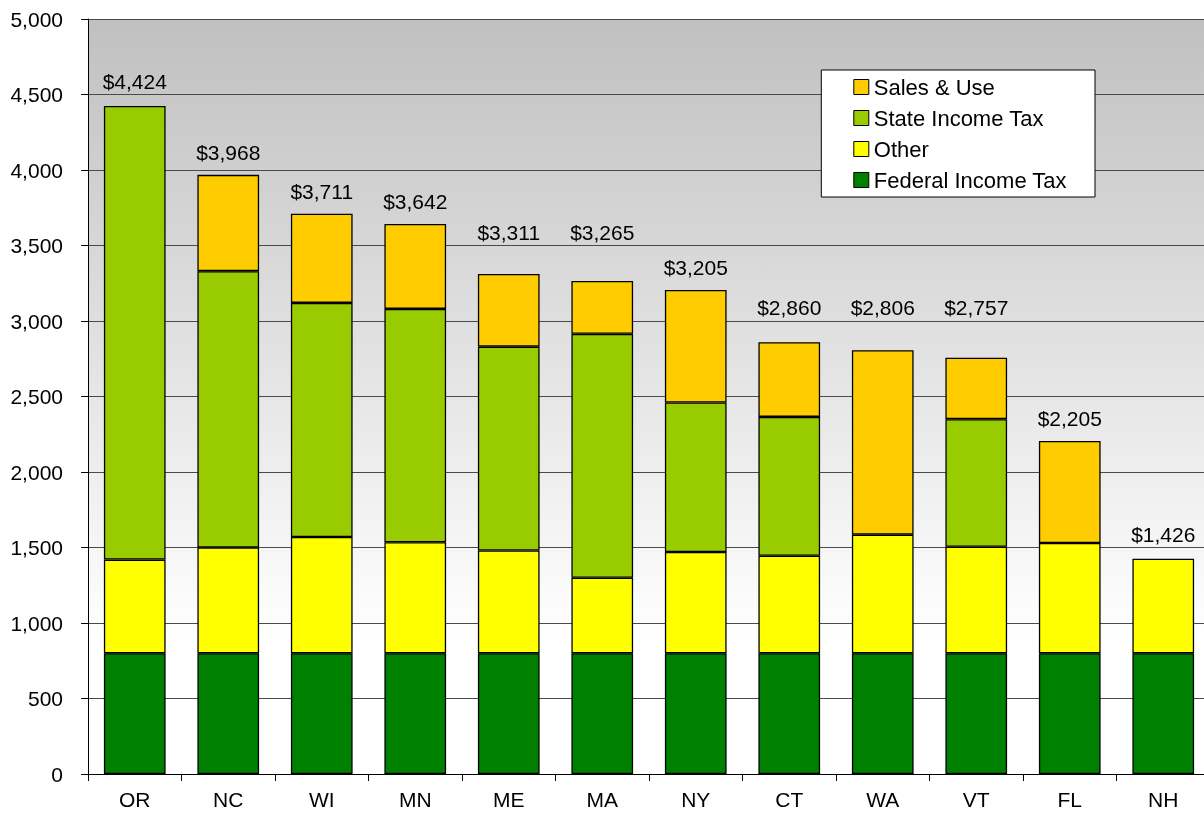 The width and height of the screenshot is (1204, 814). Describe the element at coordinates (976, 799) in the screenshot. I see `x-tick-label: VT` at that location.